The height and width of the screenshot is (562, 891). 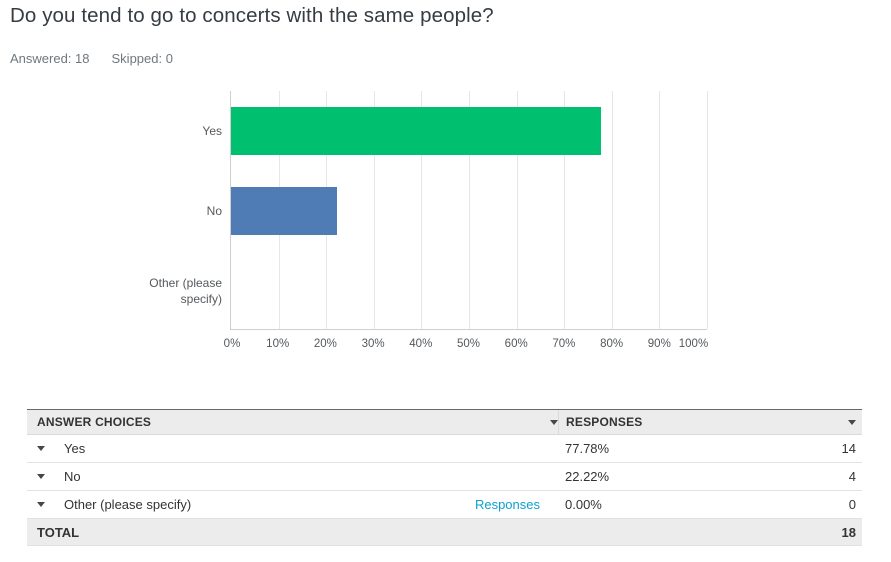 What do you see at coordinates (292, 422) in the screenshot?
I see `answer-choices-header-cell: ANSWER CHOICES` at bounding box center [292, 422].